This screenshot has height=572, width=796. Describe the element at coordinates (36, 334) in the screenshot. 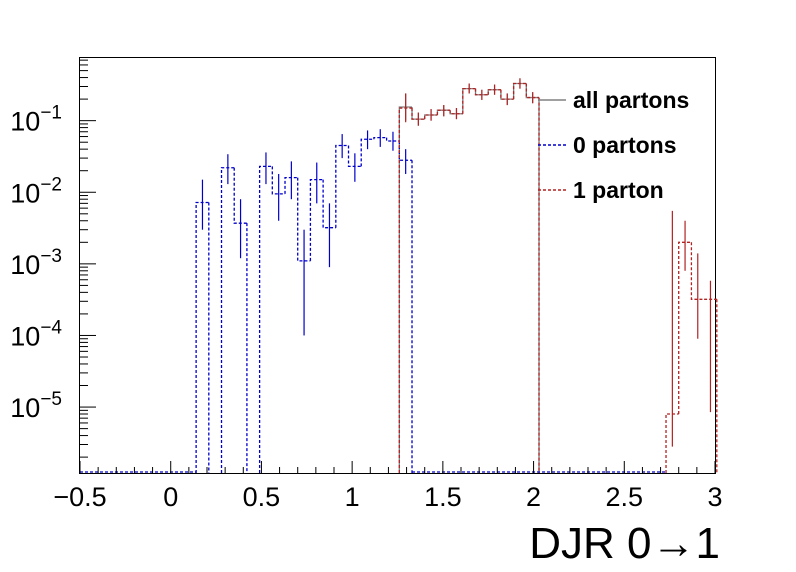

I see `y-tick-label: 10⁻⁴` at that location.